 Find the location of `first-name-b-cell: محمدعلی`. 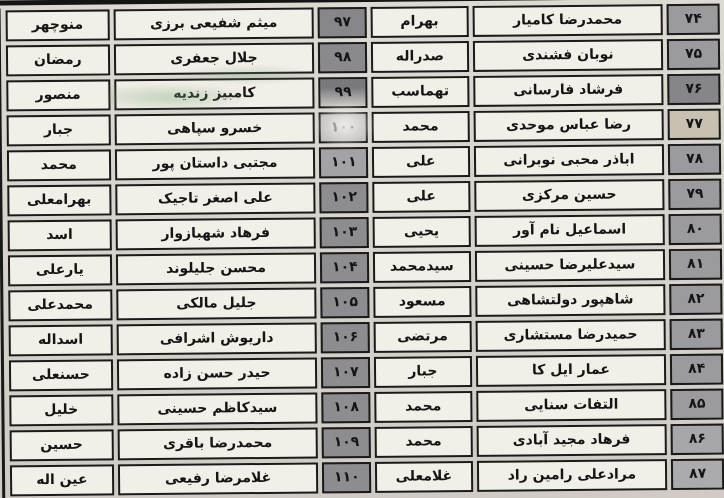

first-name-b-cell: محمدعلی is located at coordinates (60, 305).